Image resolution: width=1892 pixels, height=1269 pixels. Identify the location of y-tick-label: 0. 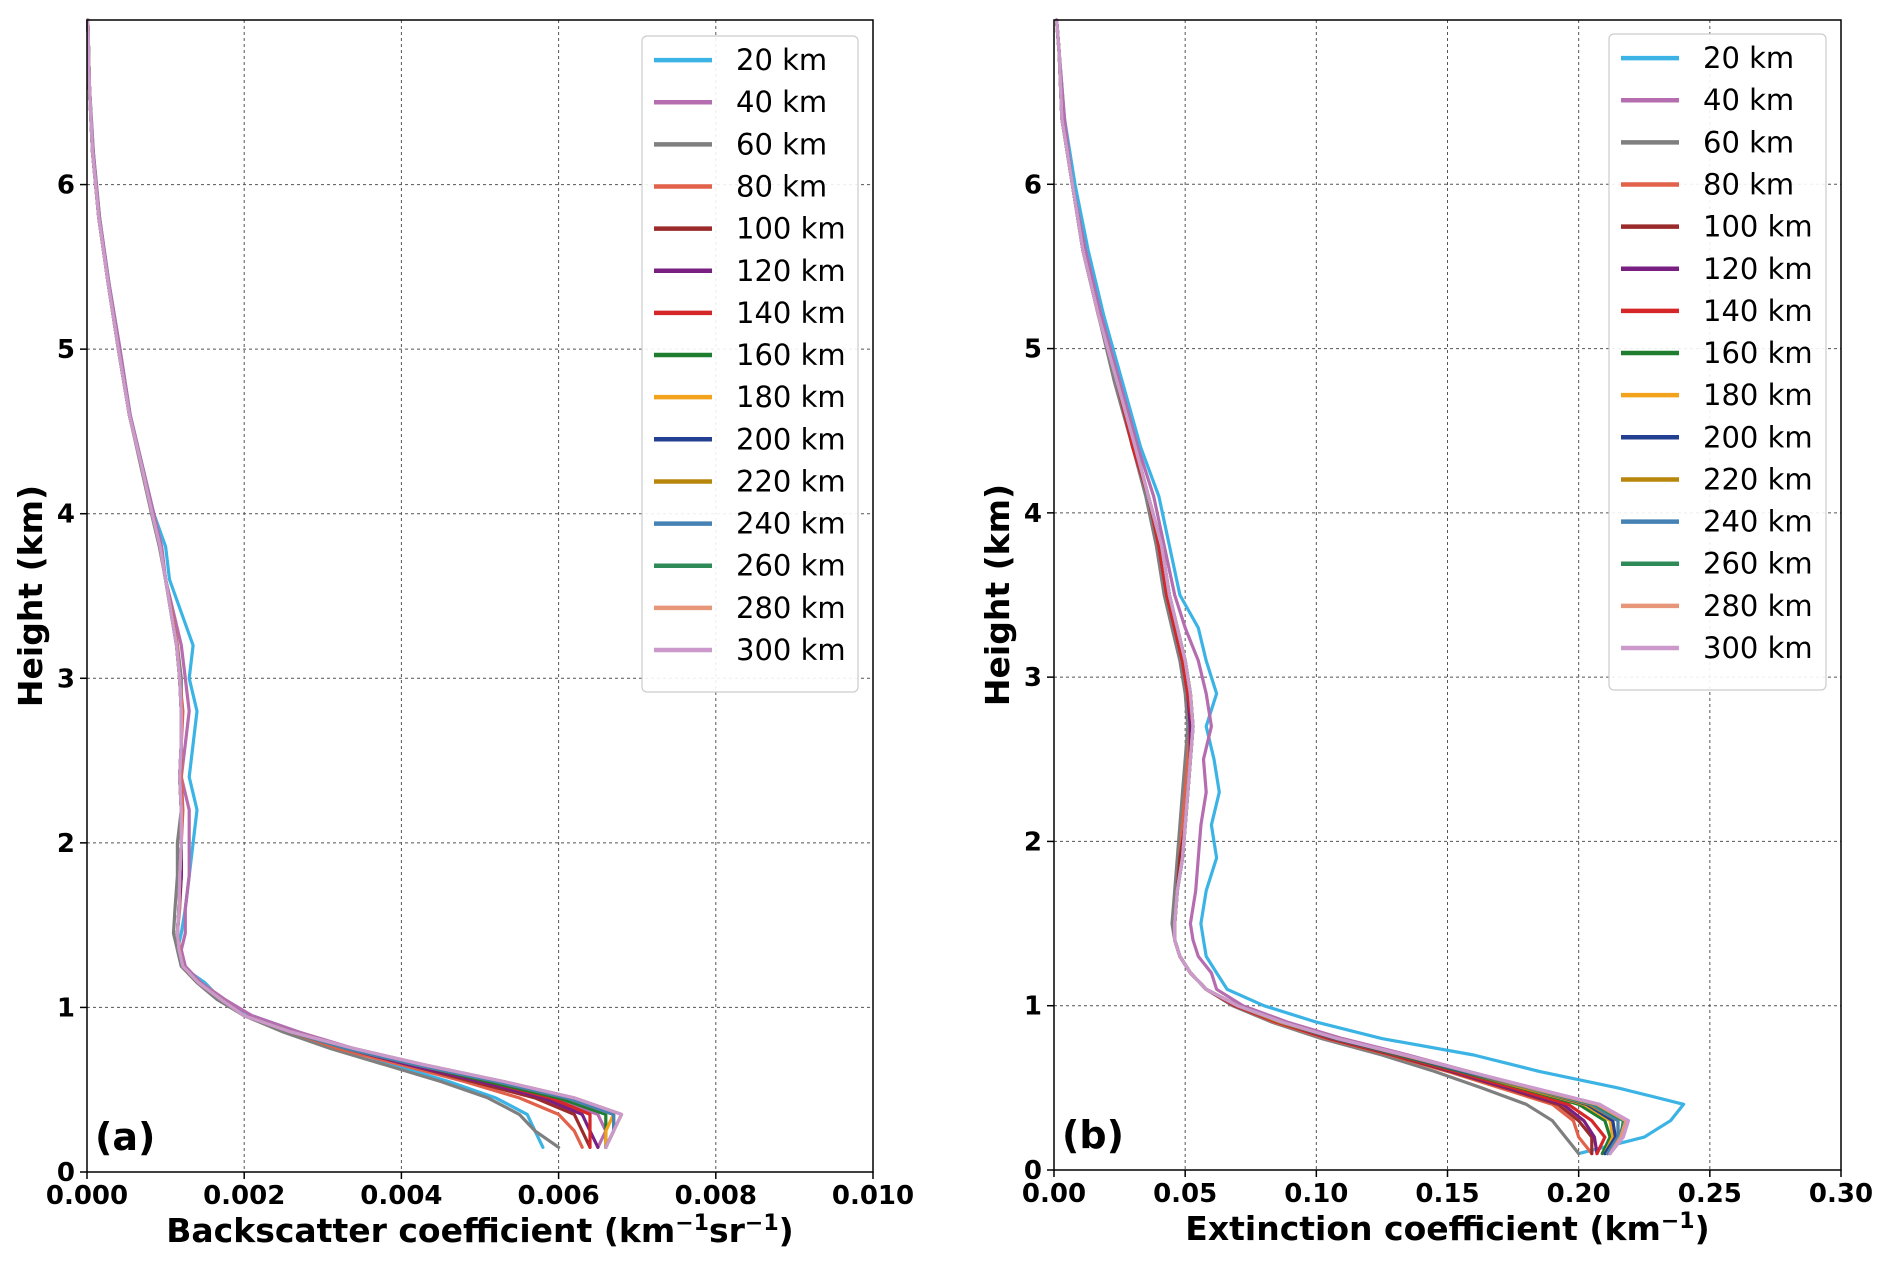
(1033, 1171).